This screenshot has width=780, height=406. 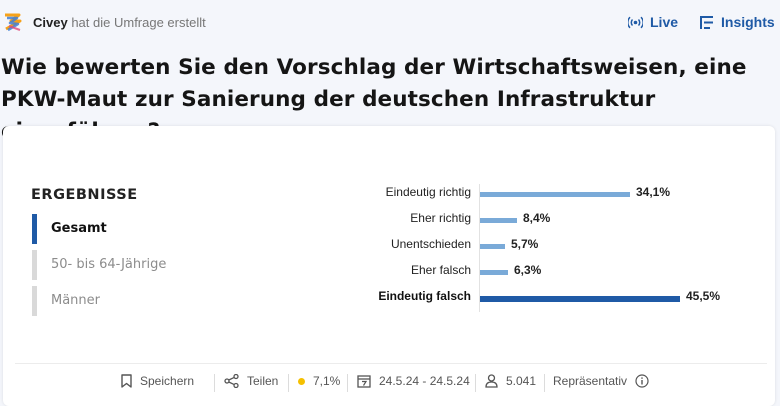 I want to click on chart-category-label: Eindeutig falsch, so click(x=424, y=296).